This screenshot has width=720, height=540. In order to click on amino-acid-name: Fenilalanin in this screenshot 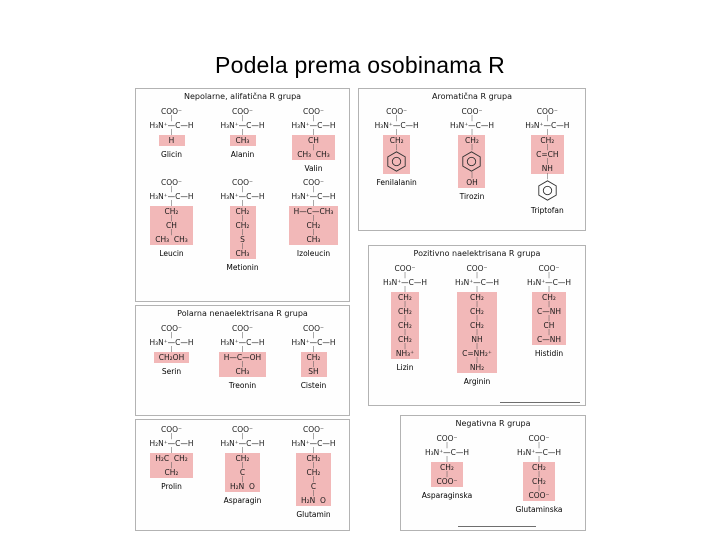, I will do `click(396, 182)`.